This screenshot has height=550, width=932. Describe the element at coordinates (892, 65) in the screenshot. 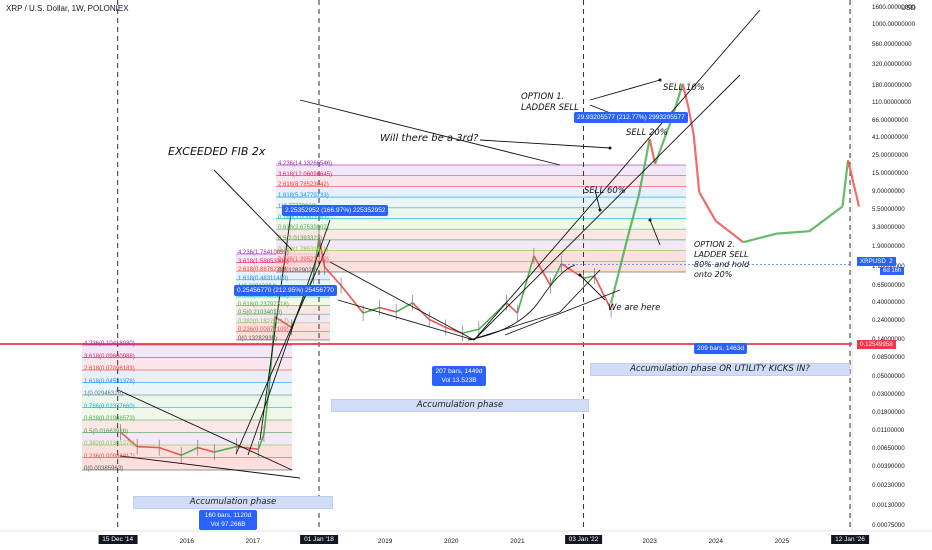

I see `y-tick-label: 320.00000000` at that location.